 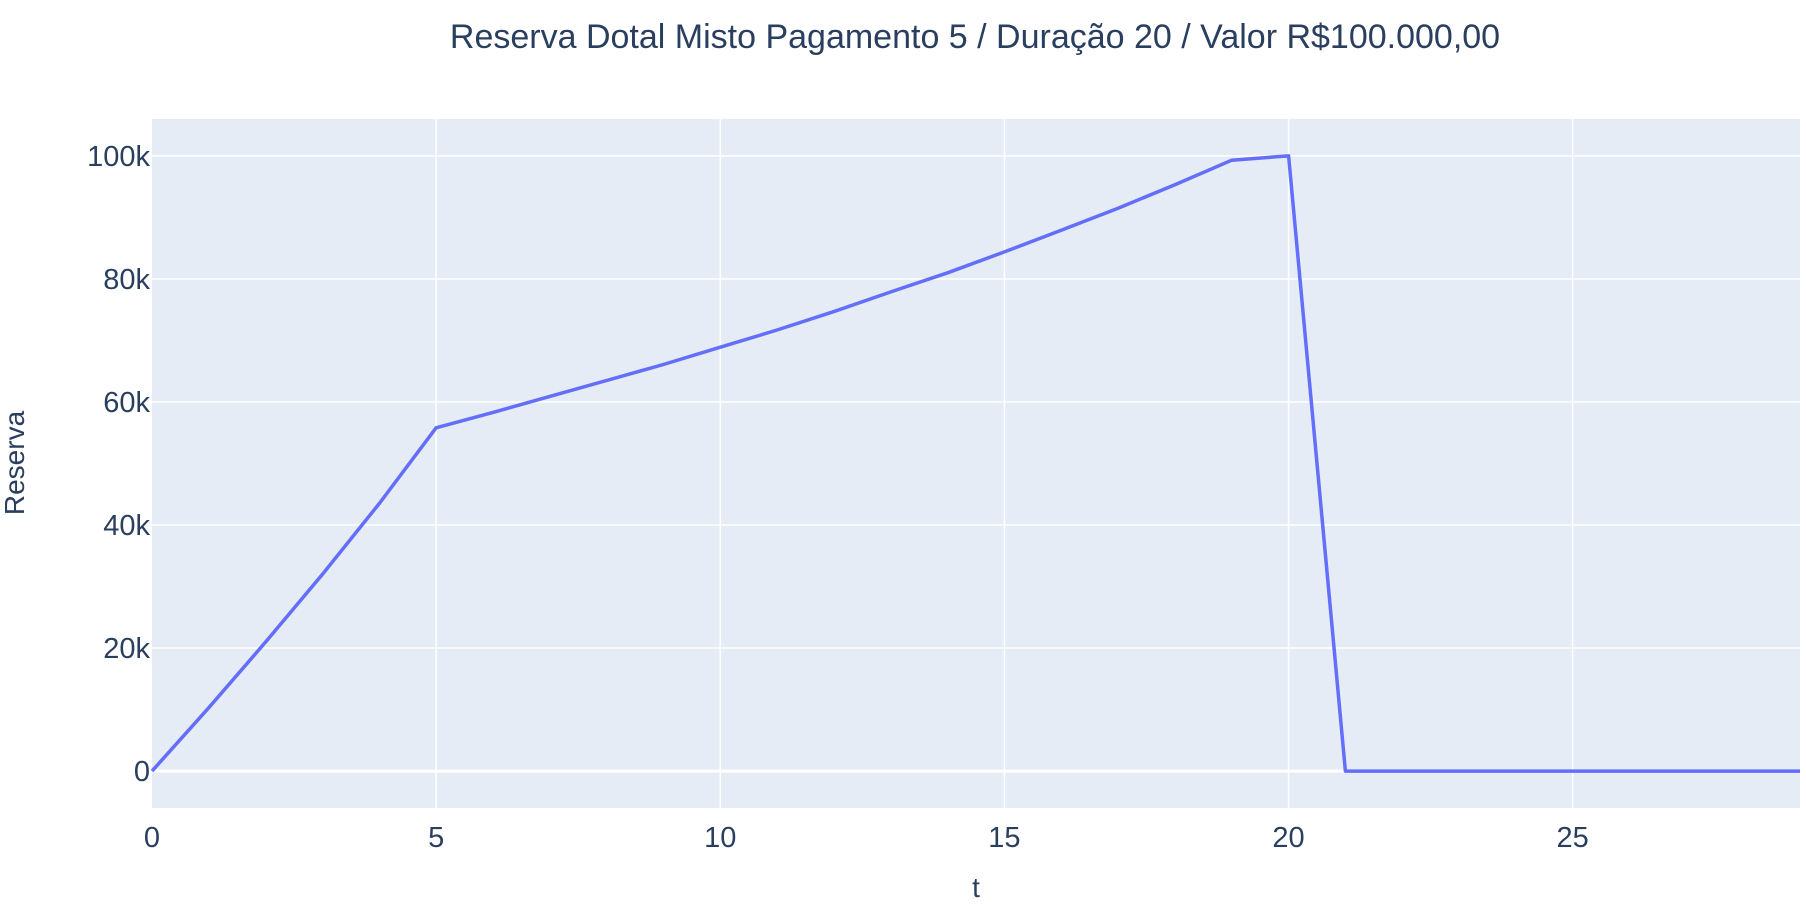 What do you see at coordinates (126, 280) in the screenshot?
I see `y-tick-label: 80k` at bounding box center [126, 280].